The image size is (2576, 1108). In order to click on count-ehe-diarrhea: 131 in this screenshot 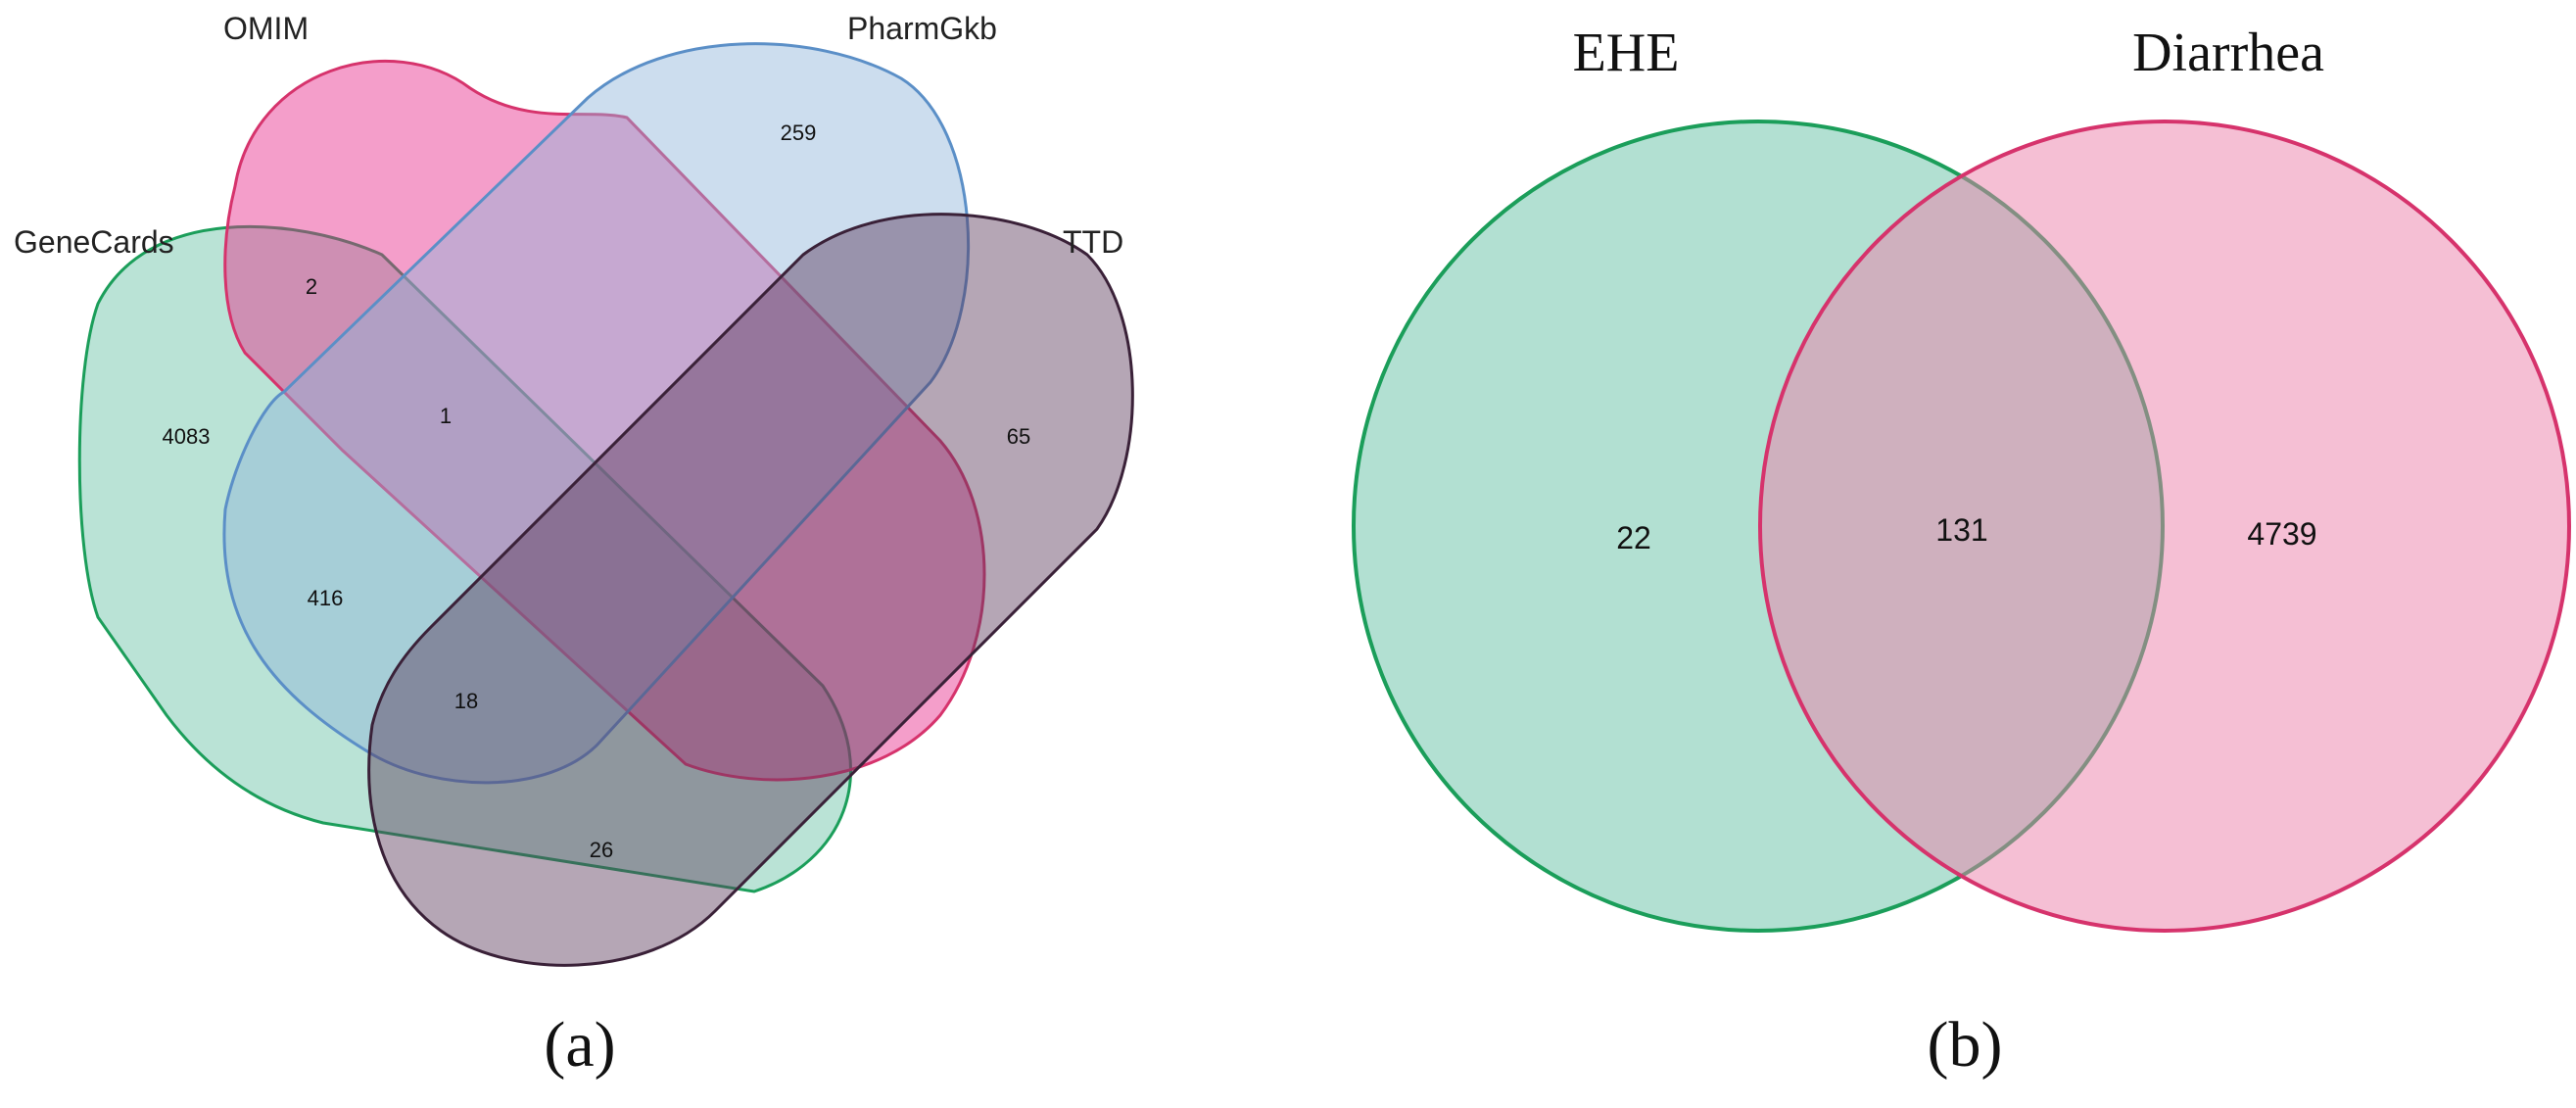, I will do `click(1961, 530)`.